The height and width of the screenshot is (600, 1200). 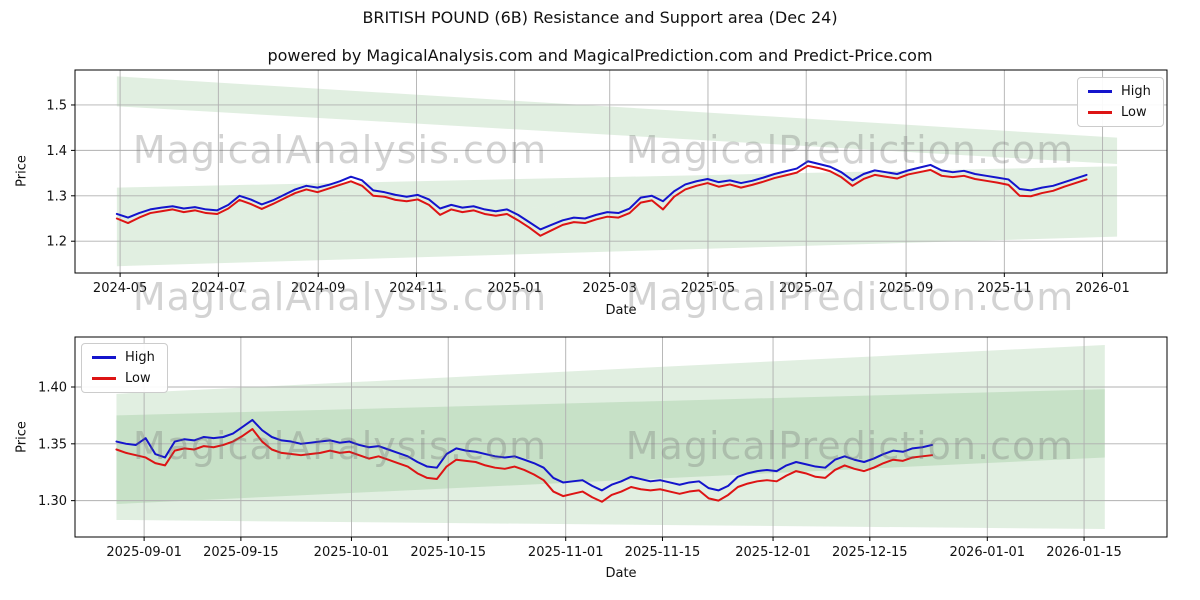 What do you see at coordinates (708, 288) in the screenshot?
I see `x-tick-label: 2025-05` at bounding box center [708, 288].